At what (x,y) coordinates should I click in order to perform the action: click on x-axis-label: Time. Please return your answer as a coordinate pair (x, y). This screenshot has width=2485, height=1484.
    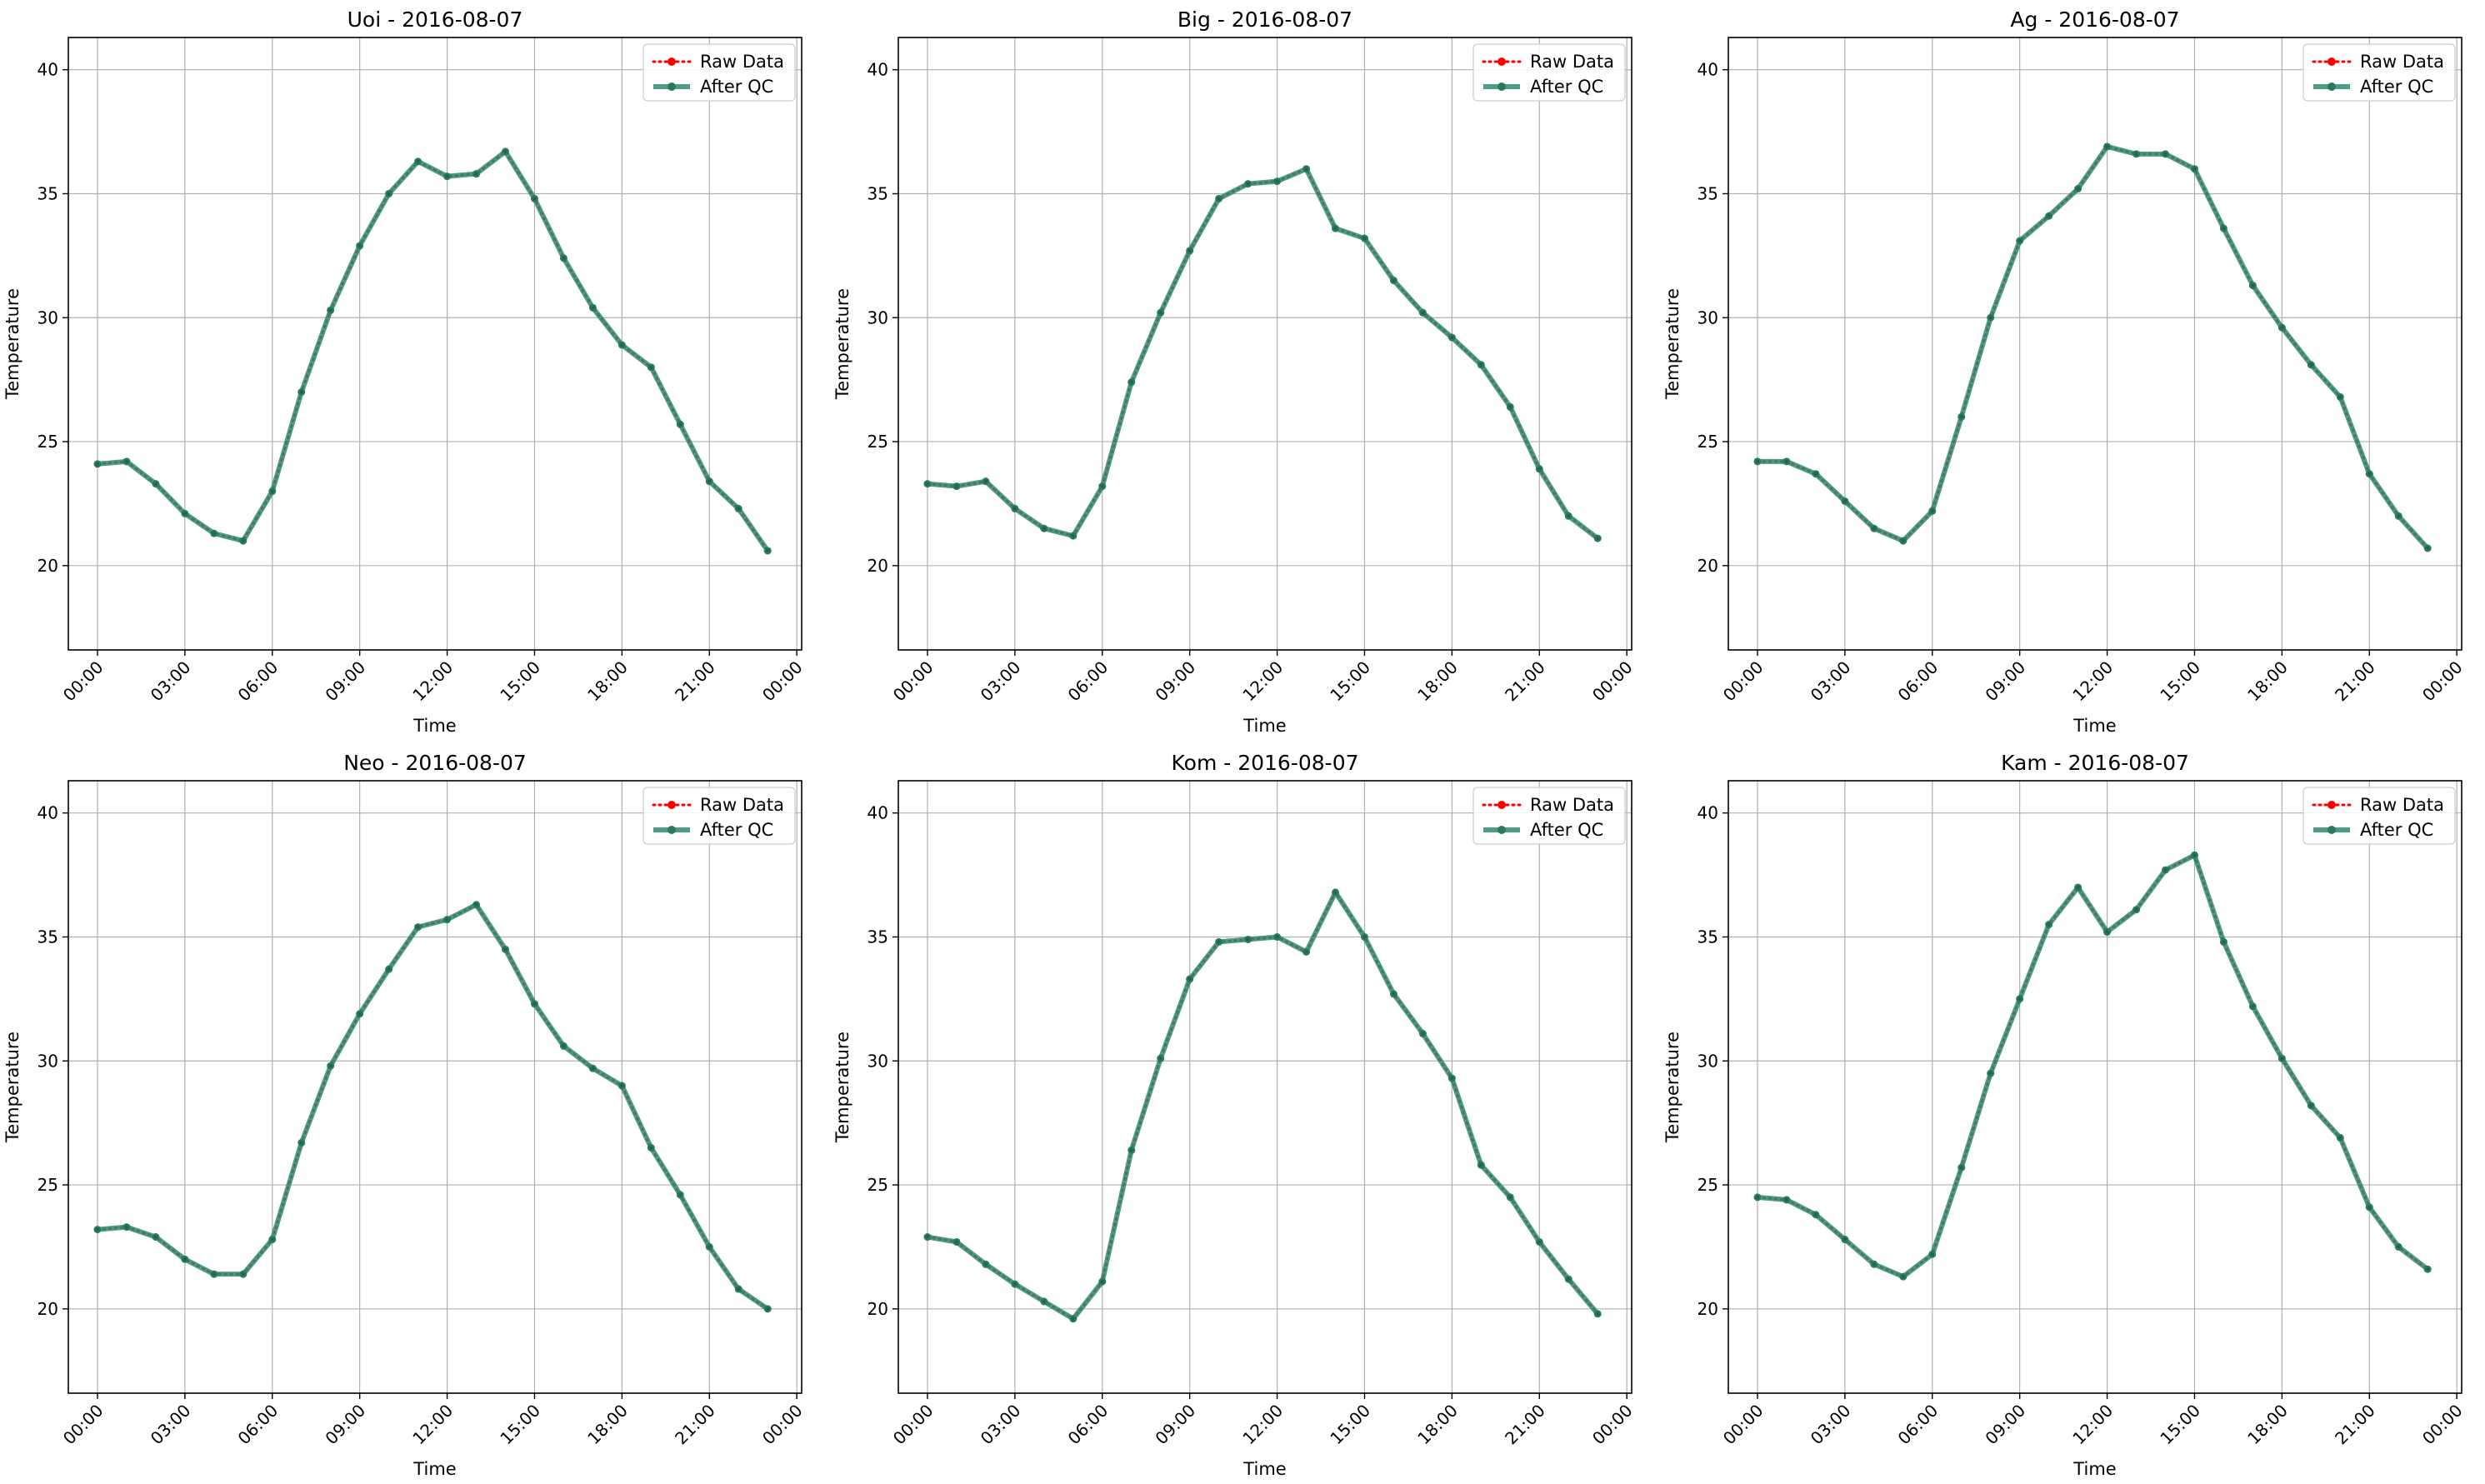
    Looking at the image, I should click on (1264, 726).